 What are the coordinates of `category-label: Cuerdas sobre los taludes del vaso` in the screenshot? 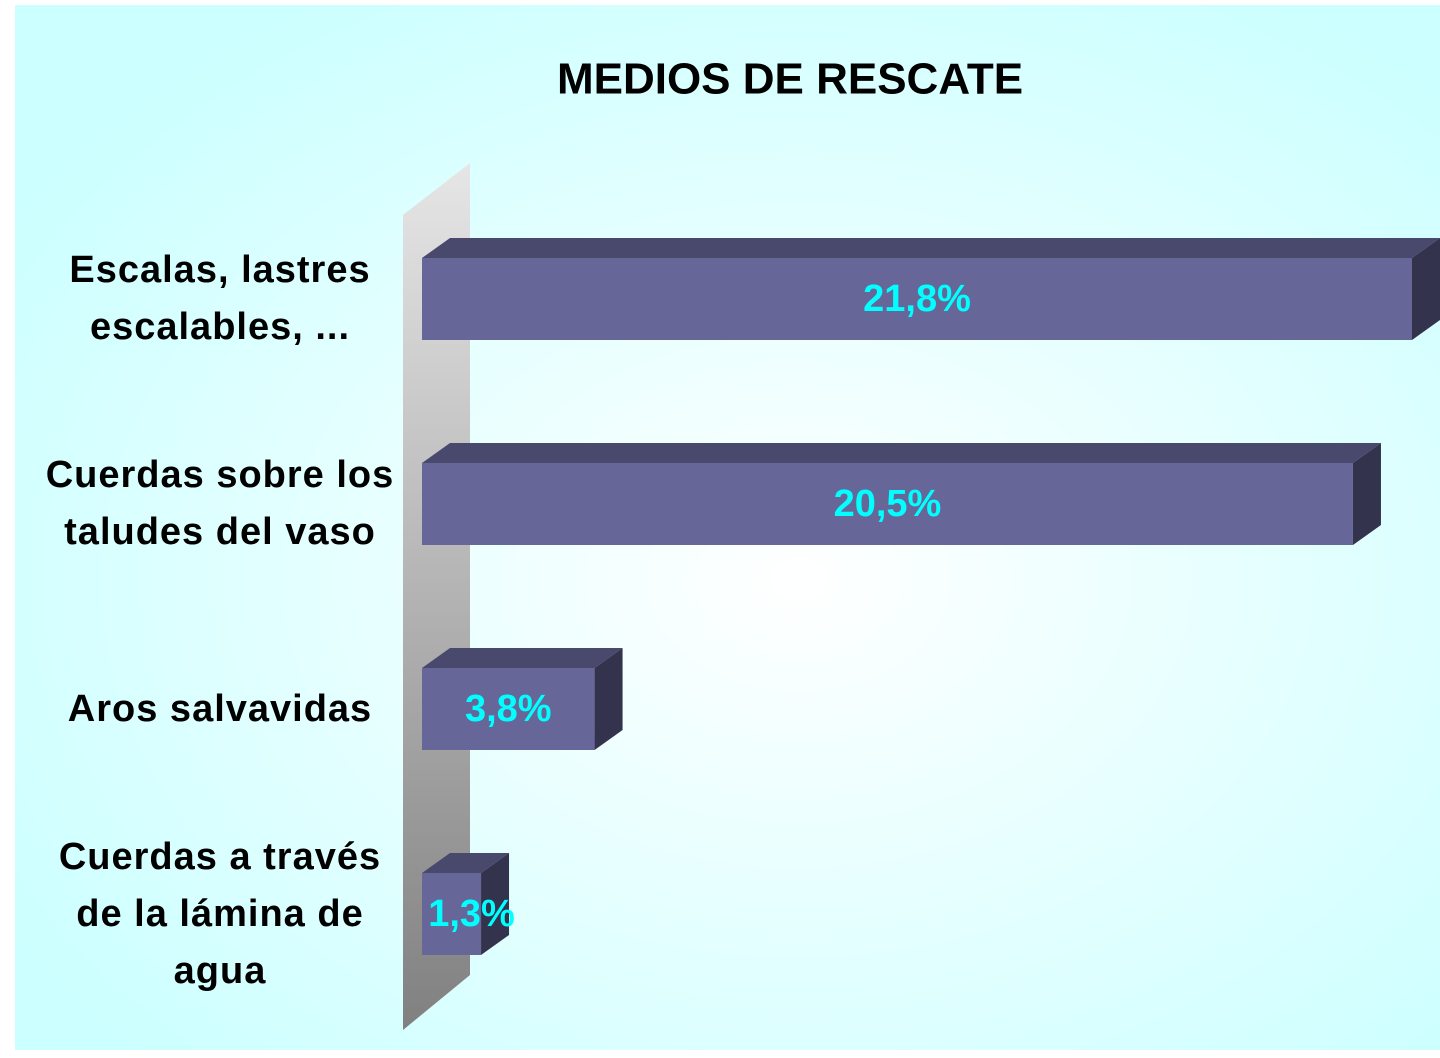 It's located at (220, 503).